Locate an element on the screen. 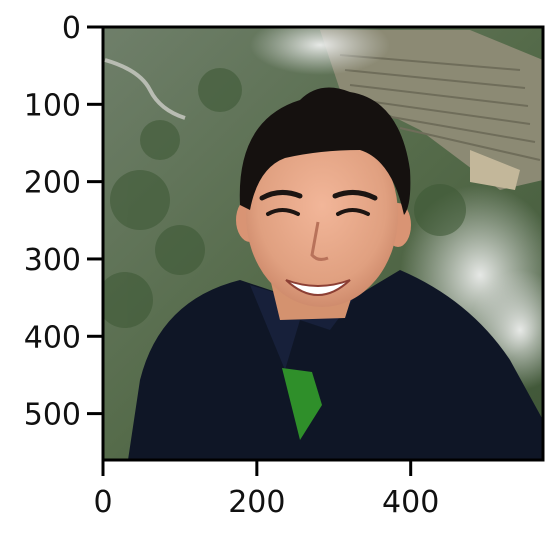  right-eye is located at coordinates (353, 212).